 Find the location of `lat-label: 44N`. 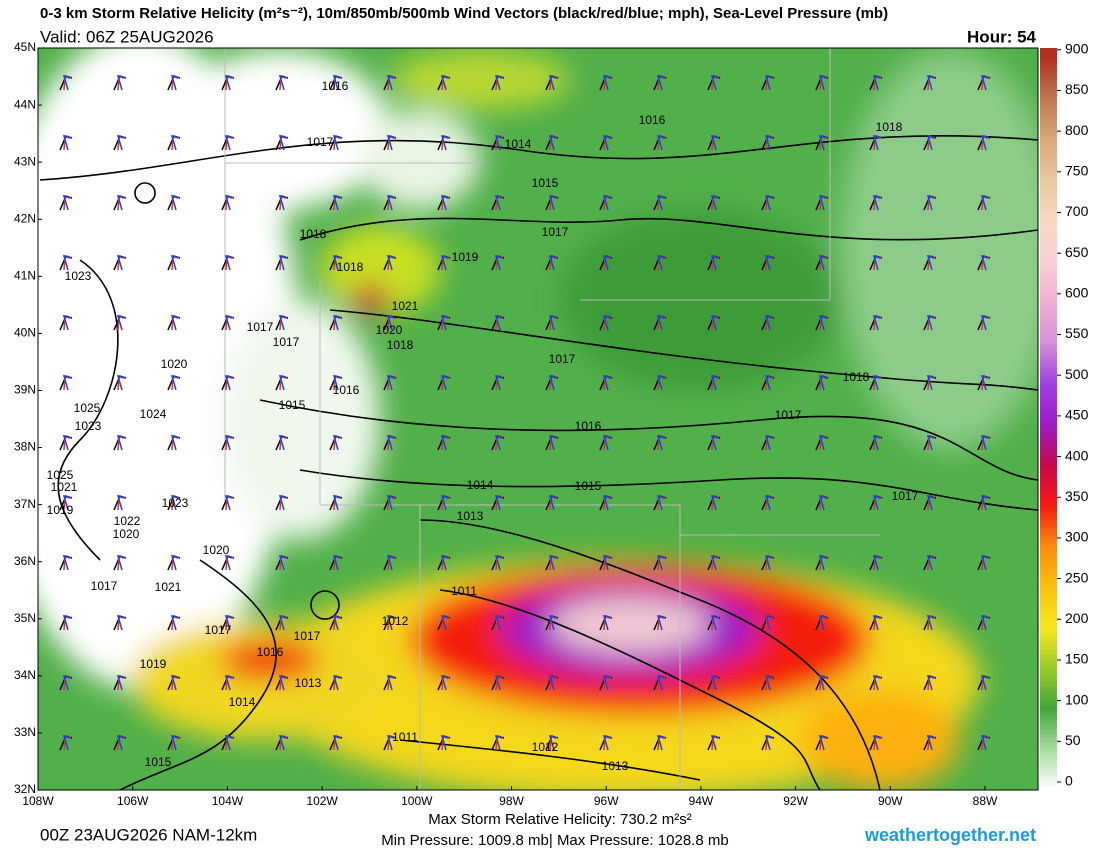

lat-label: 44N is located at coordinates (25, 104).